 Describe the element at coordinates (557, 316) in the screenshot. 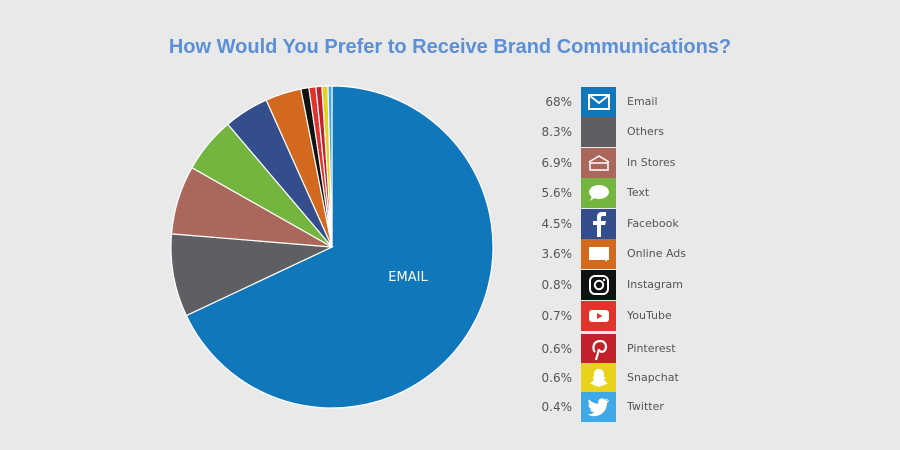

I see `legend-value: 0.7%` at that location.